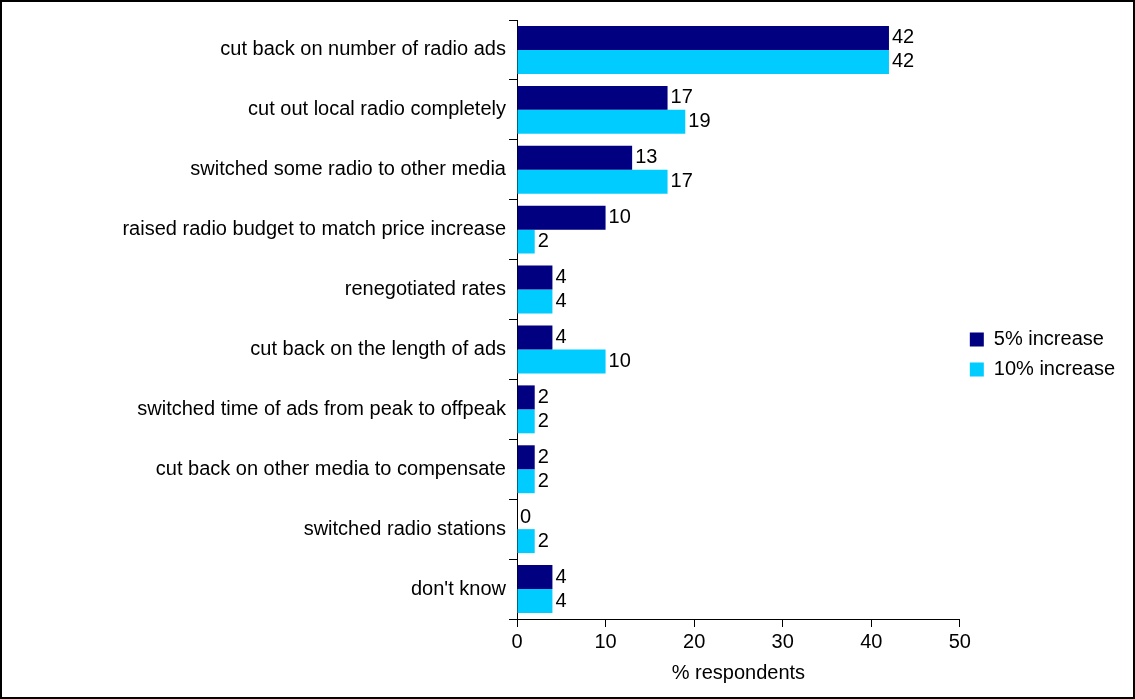  I want to click on data-label: 0, so click(526, 515).